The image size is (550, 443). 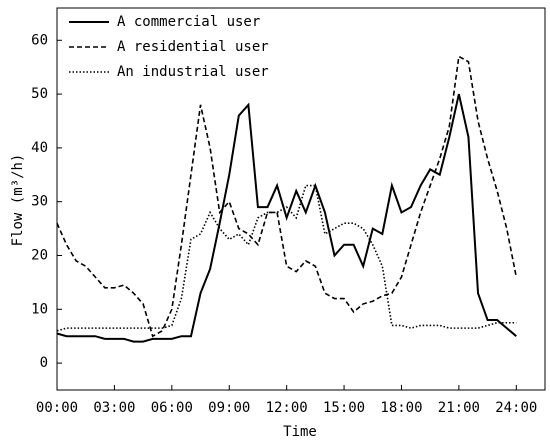 I want to click on x-tick-label: 00:00, so click(x=57, y=408).